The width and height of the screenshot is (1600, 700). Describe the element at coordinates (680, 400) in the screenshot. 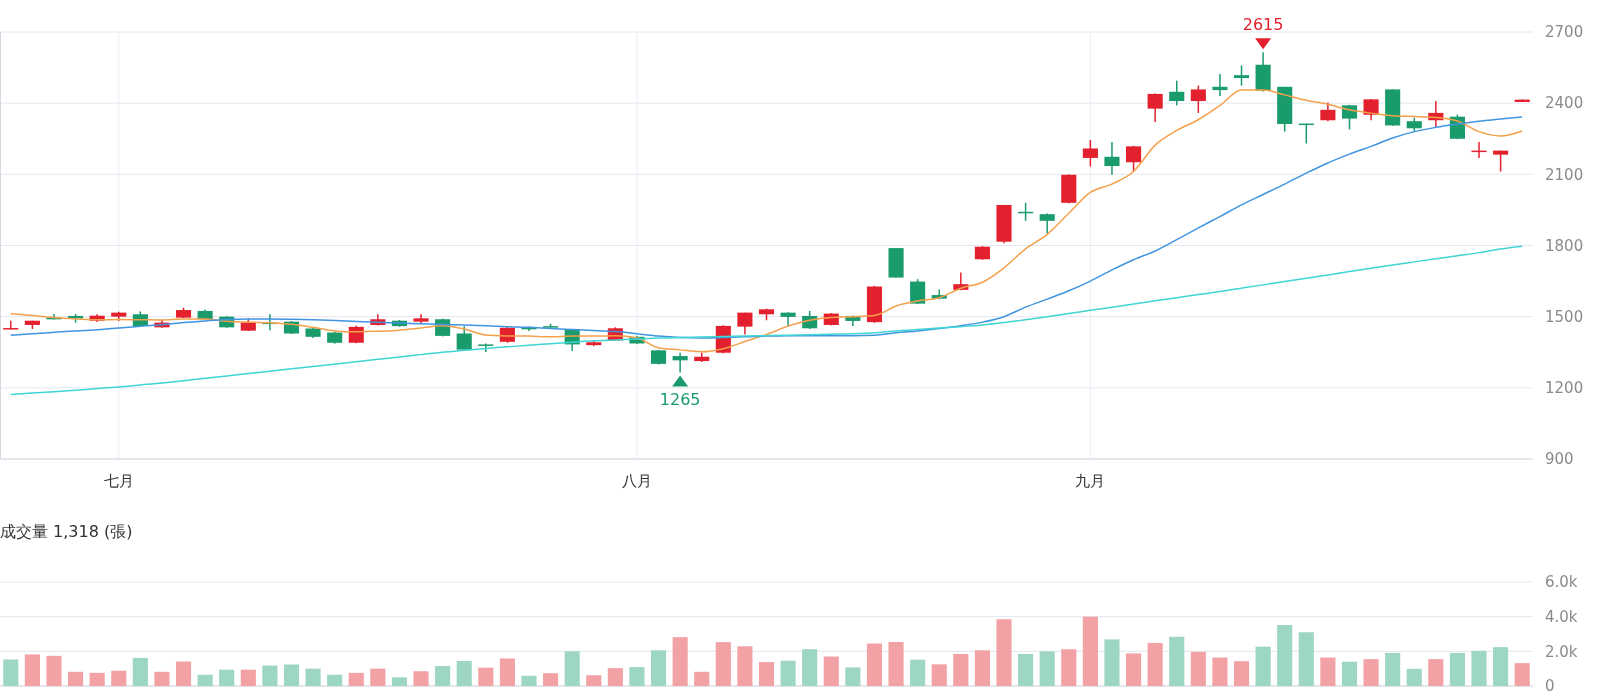

I see `annotation: 1265` at that location.